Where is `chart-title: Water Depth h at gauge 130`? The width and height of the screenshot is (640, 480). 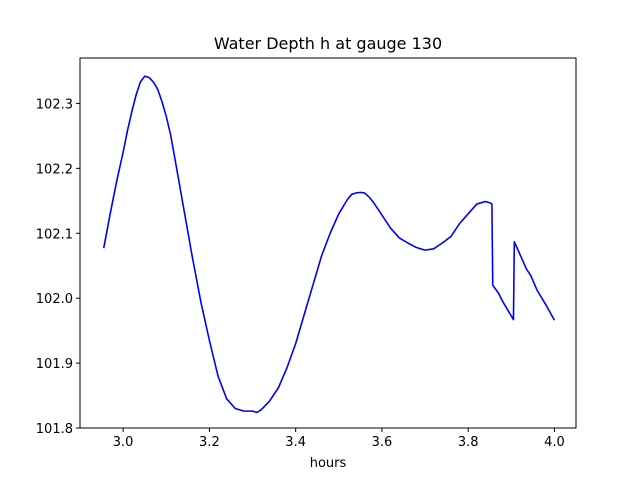
chart-title: Water Depth h at gauge 130 is located at coordinates (328, 43).